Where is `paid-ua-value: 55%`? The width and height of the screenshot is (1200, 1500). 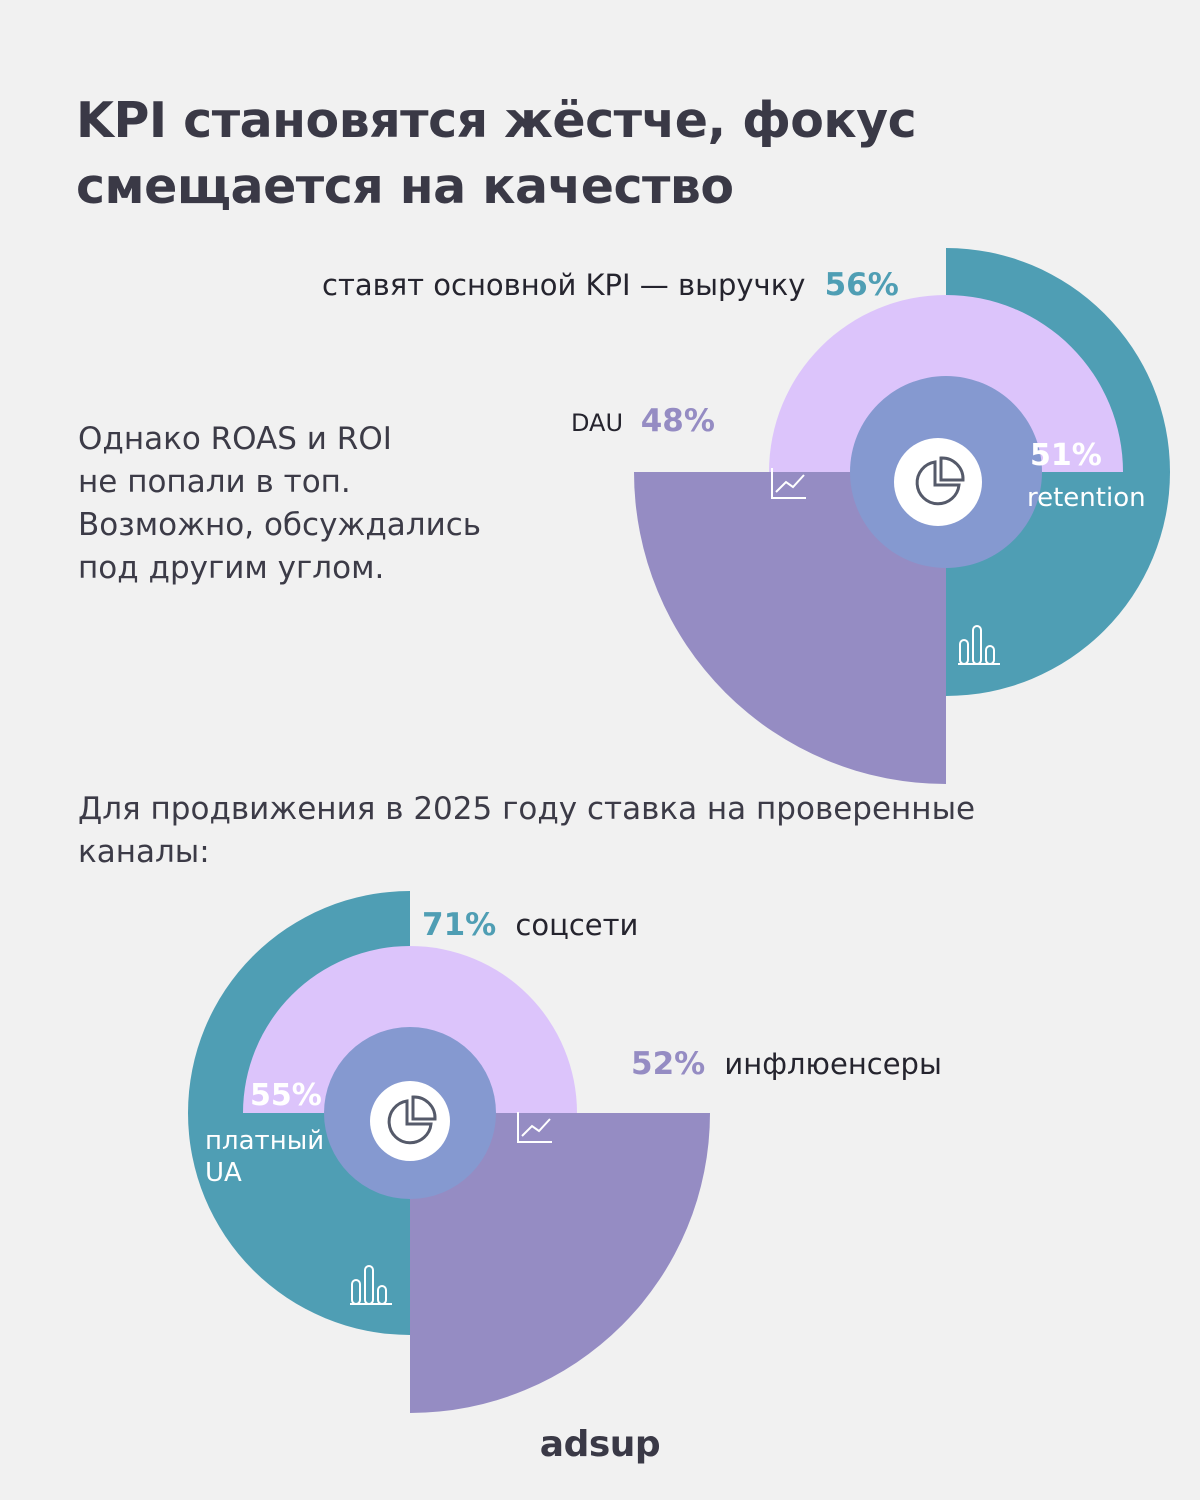
paid-ua-value: 55% is located at coordinates (286, 1095).